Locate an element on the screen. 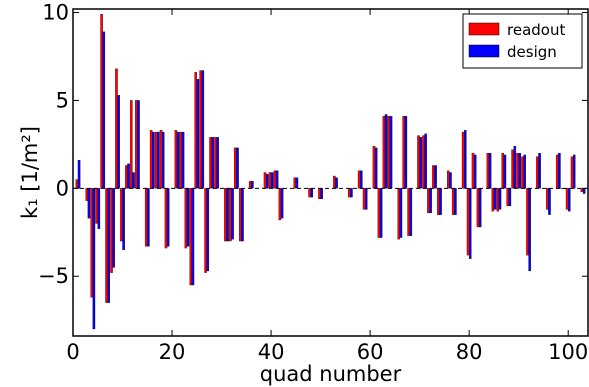  x-tick-label: 100 is located at coordinates (568, 352).